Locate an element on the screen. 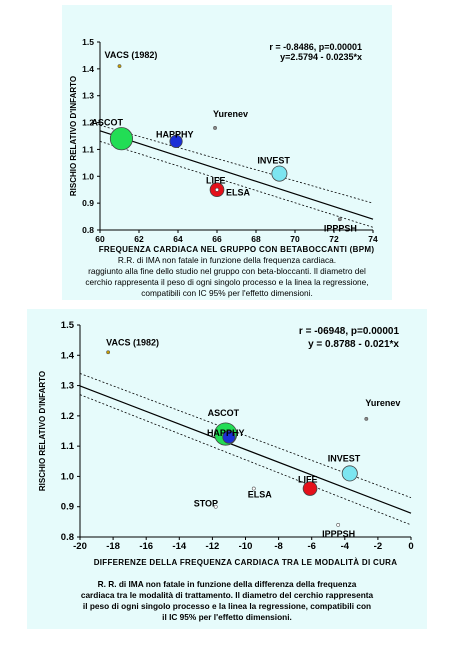 Image resolution: width=455 pixels, height=646 pixels. x-tick-label: 72 is located at coordinates (334, 239).